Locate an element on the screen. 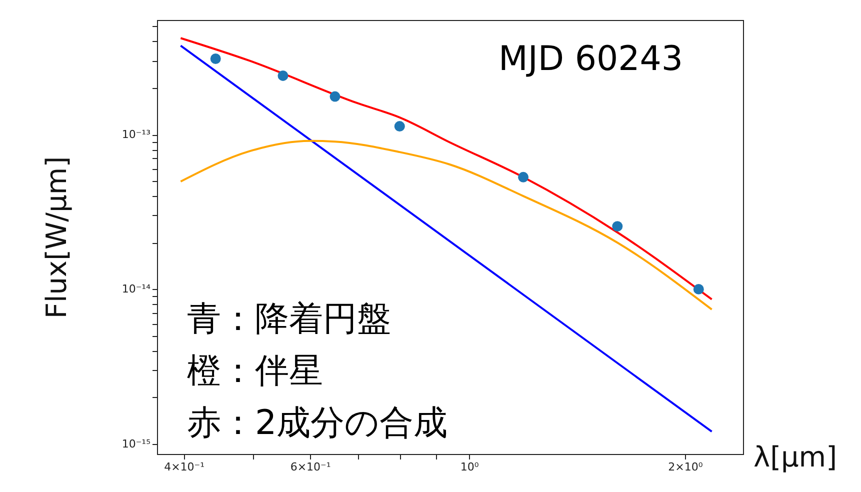  y-tick-label: 10⁻¹³ is located at coordinates (136, 135).